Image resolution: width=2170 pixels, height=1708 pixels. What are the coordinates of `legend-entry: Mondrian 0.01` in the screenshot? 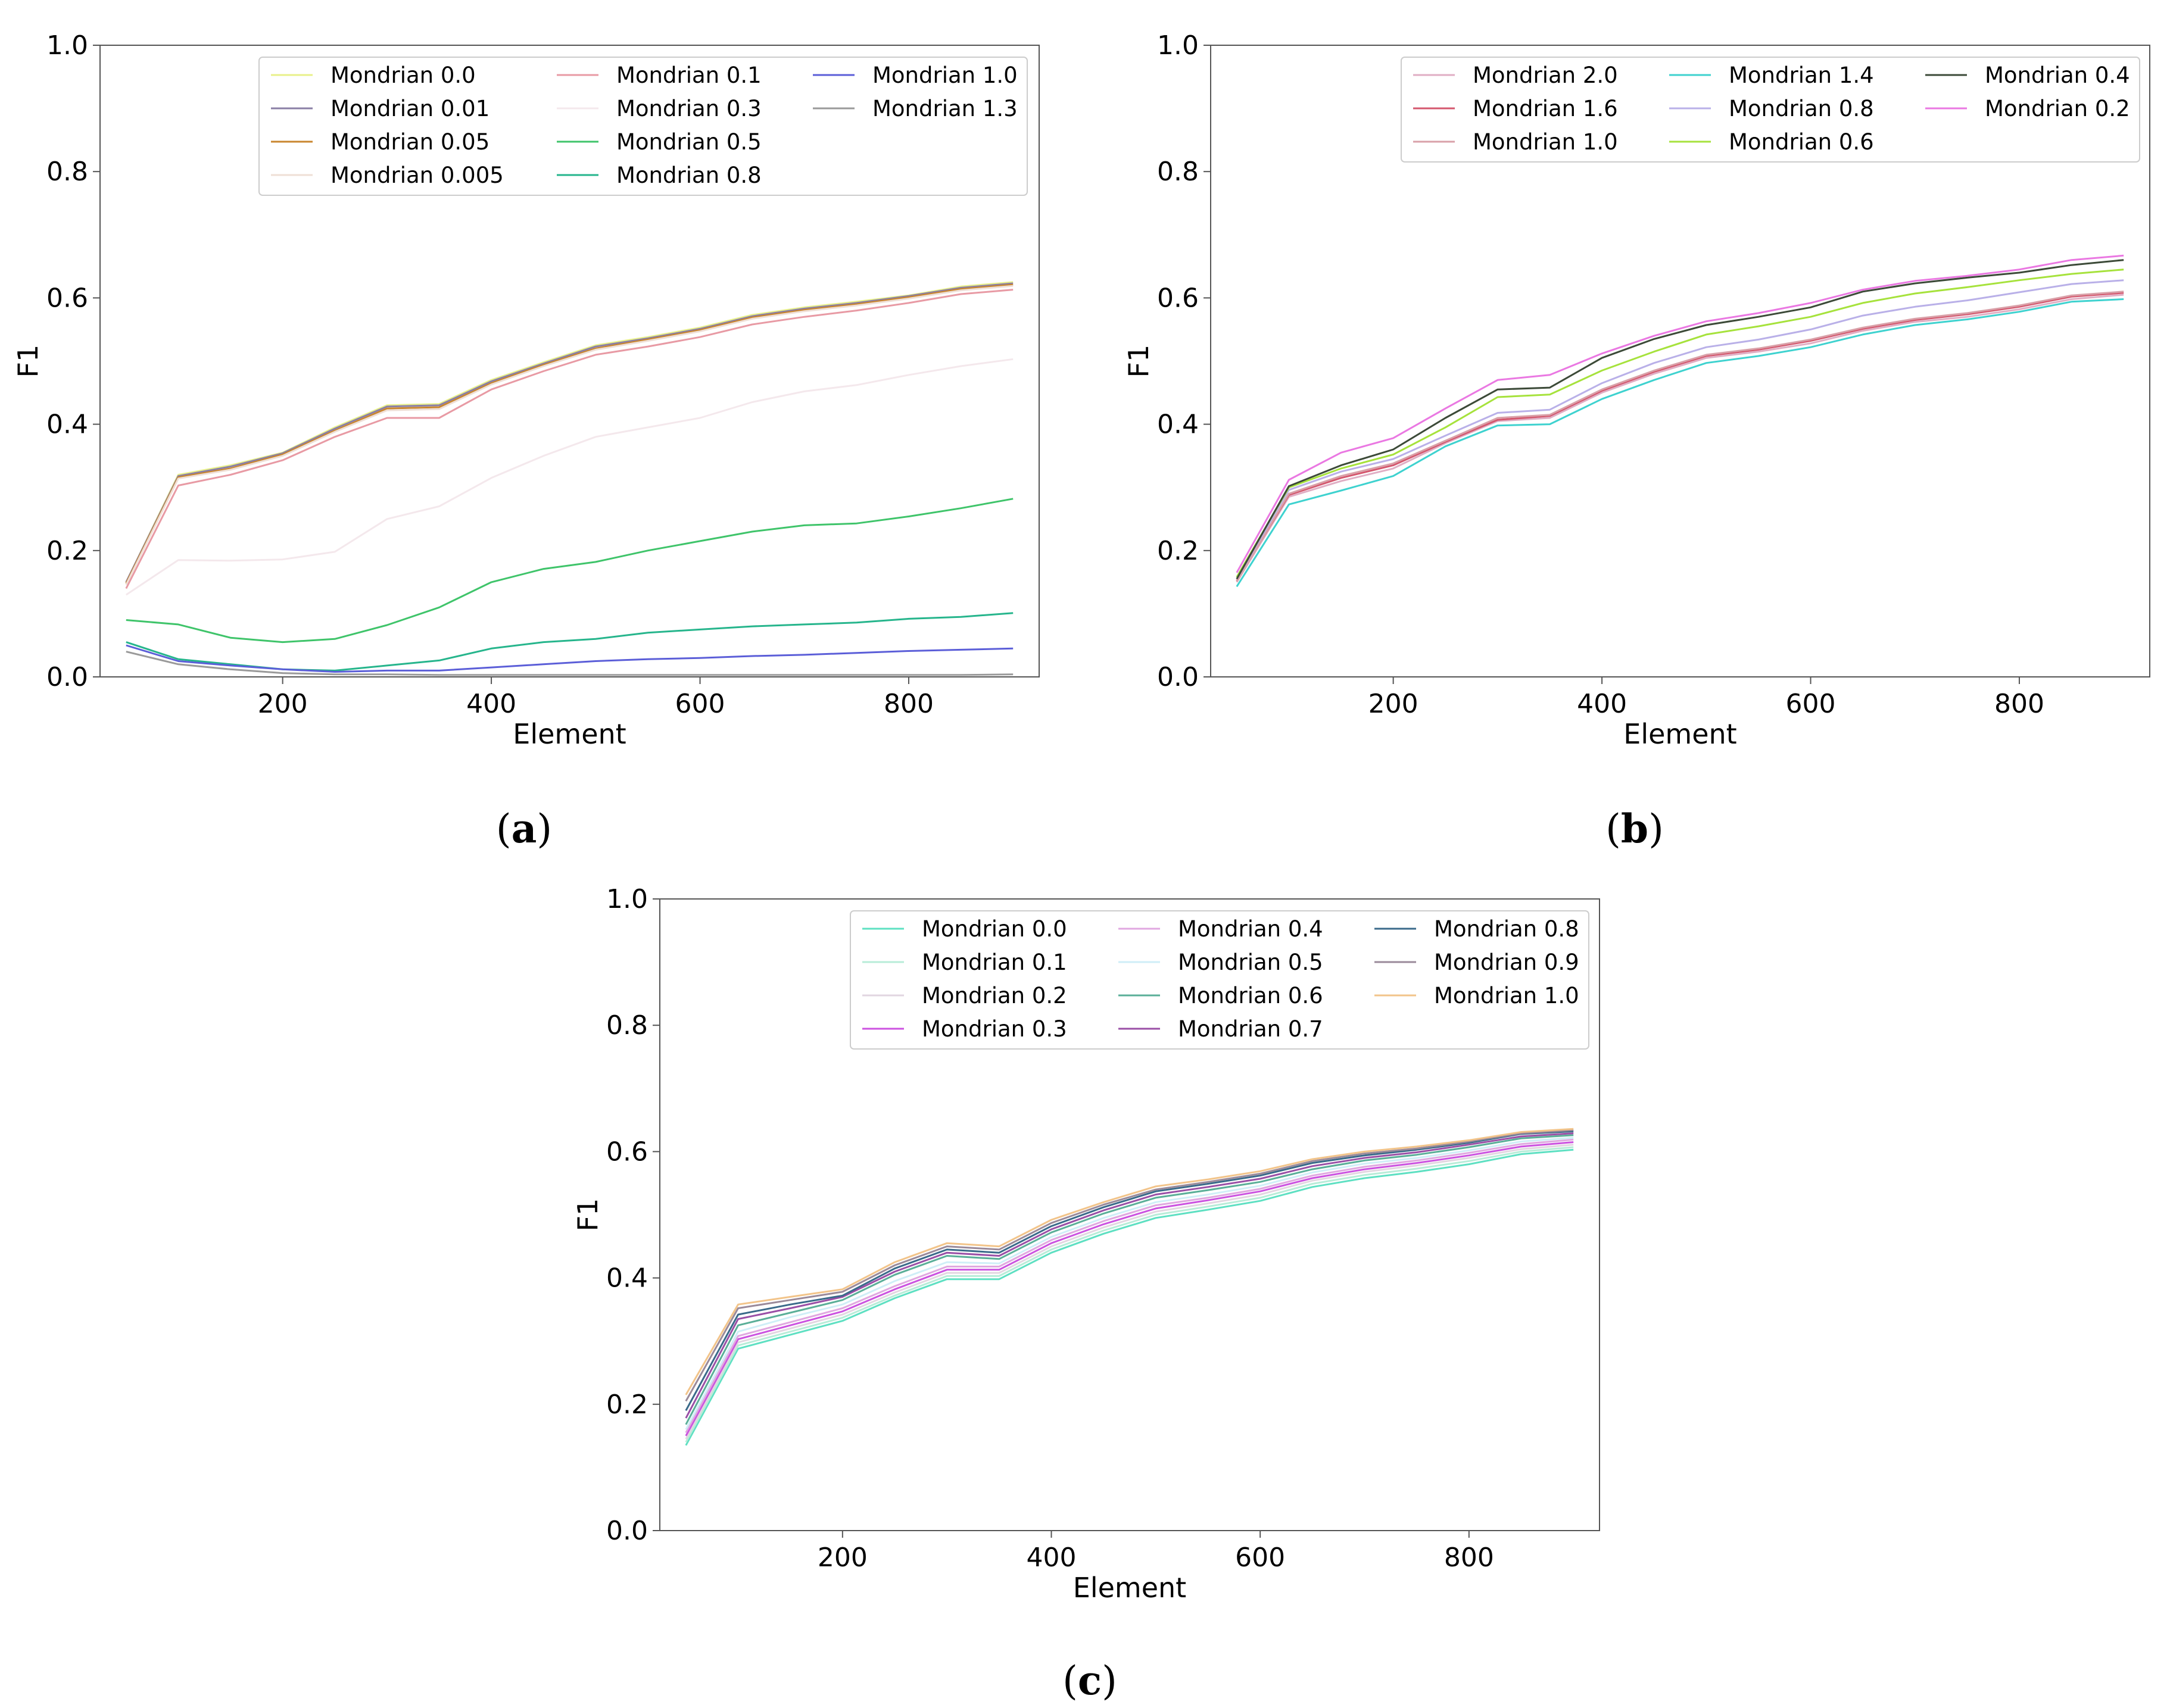 It's located at (411, 109).